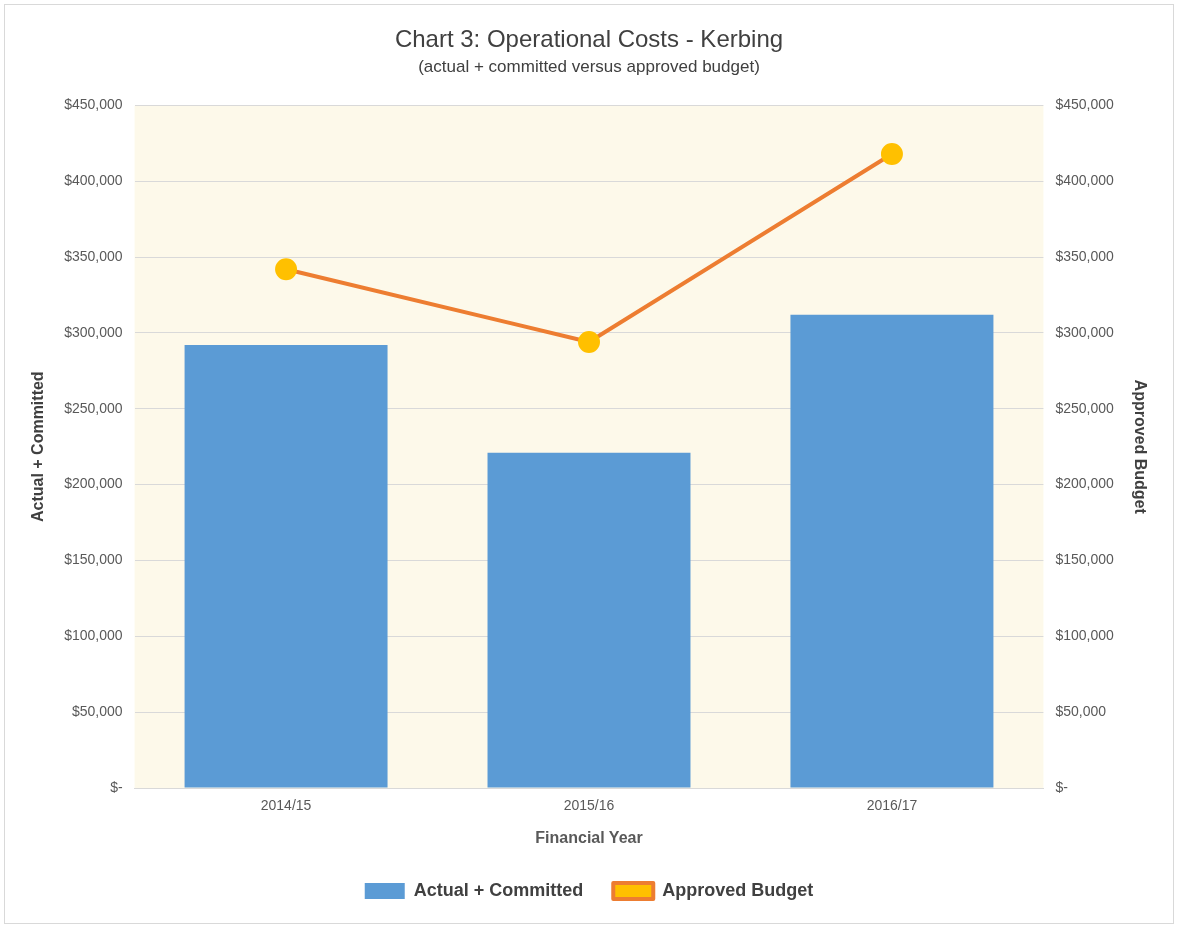  What do you see at coordinates (1085, 407) in the screenshot?
I see `y2-tick-label: $250,000` at bounding box center [1085, 407].